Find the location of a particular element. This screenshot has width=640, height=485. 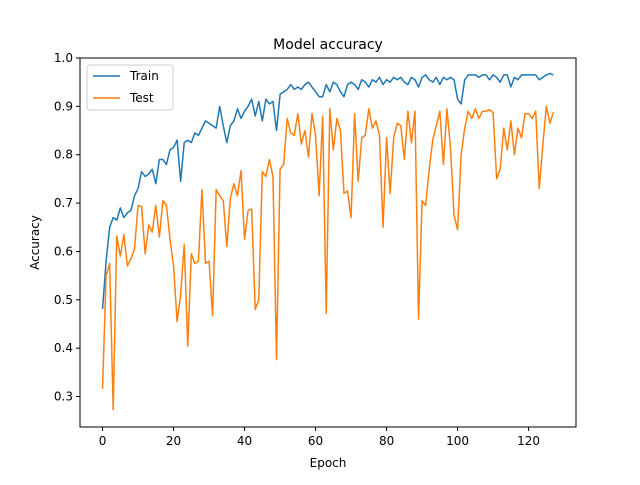

y-tick-label: 0.8 is located at coordinates (63, 155).